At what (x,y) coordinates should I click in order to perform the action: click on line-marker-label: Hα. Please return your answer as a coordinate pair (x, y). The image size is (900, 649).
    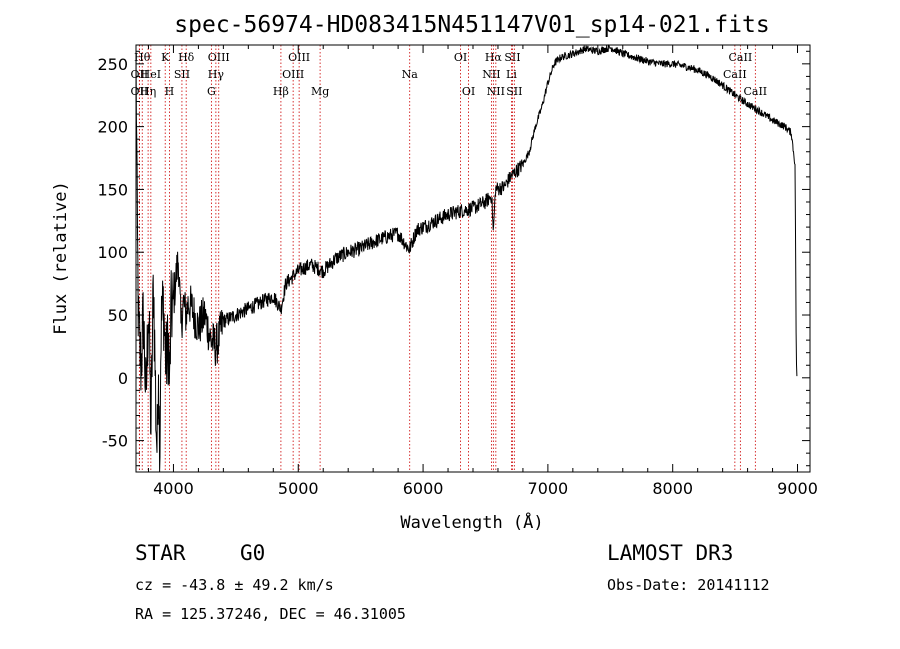
    Looking at the image, I should click on (494, 57).